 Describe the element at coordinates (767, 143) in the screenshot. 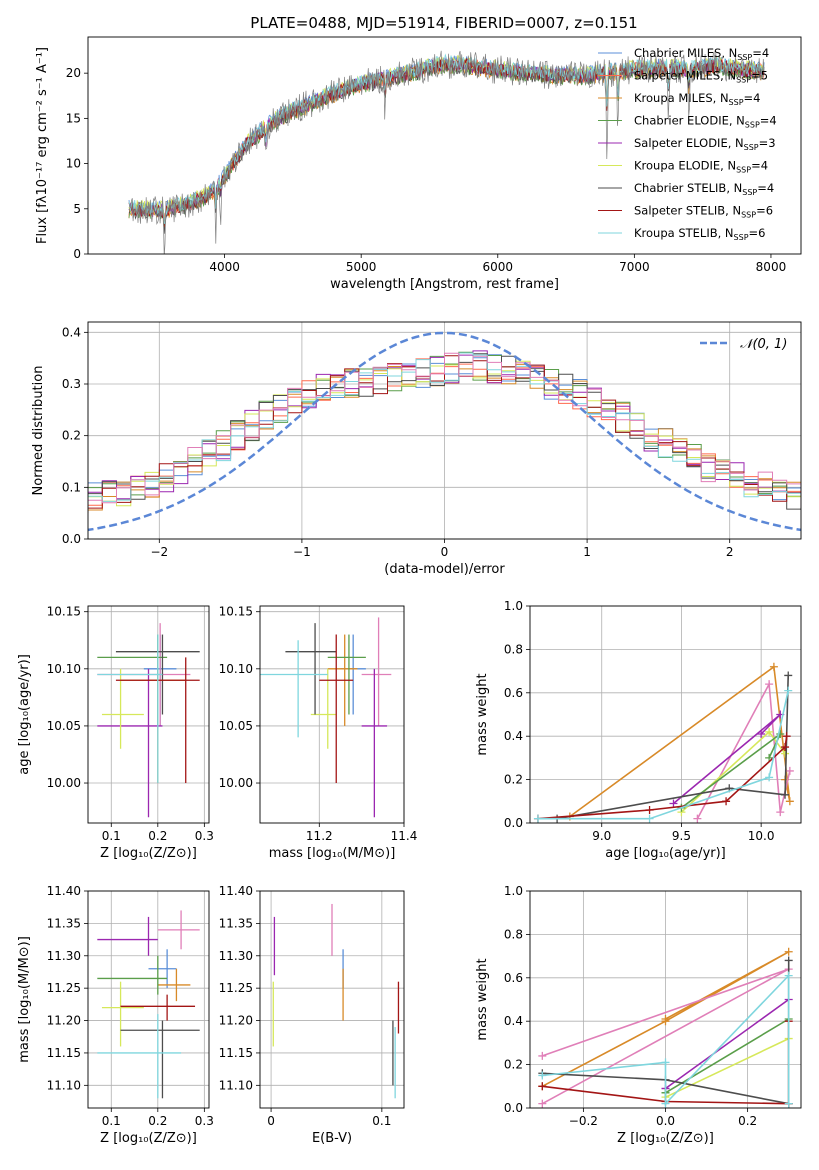

I see `legend-suffix: =3` at that location.